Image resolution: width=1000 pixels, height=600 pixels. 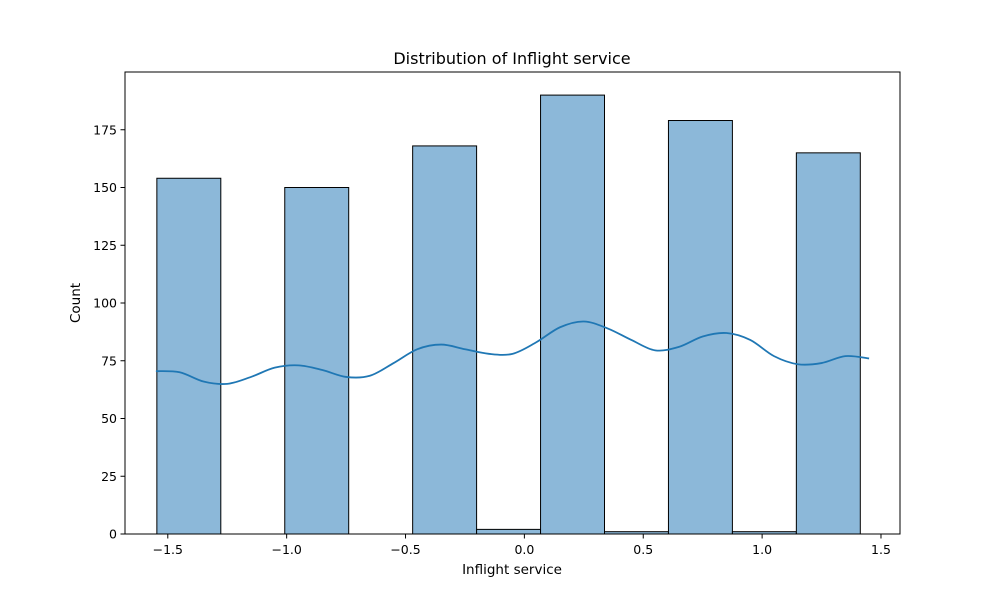 What do you see at coordinates (113, 534) in the screenshot?
I see `y-tick-label: 0` at bounding box center [113, 534].